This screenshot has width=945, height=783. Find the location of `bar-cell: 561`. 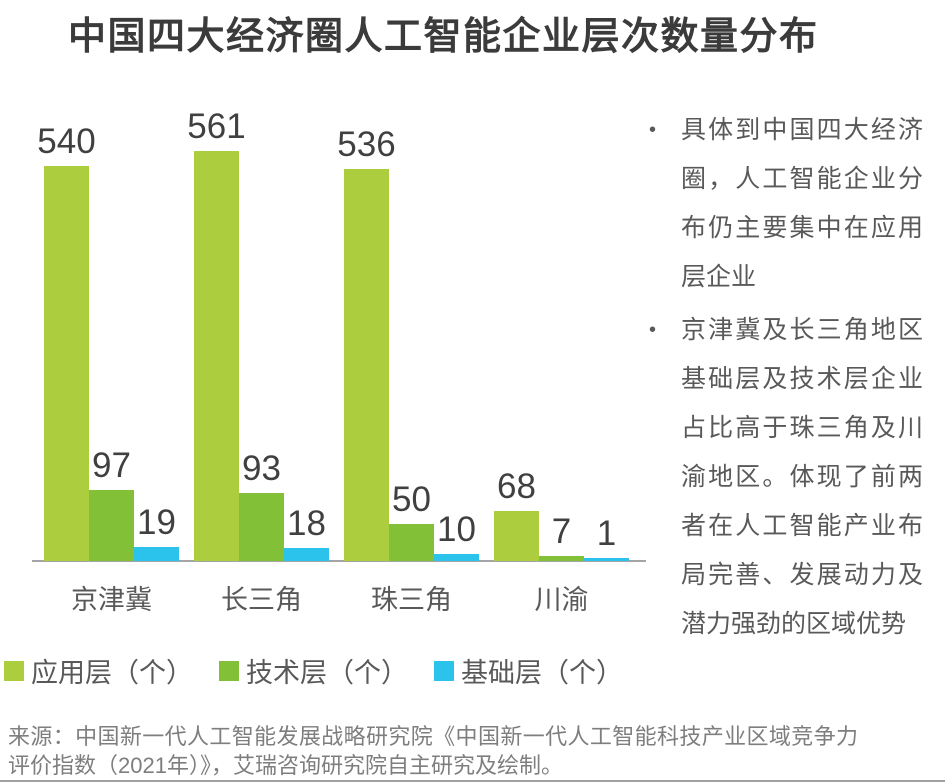

bar-cell: 561 is located at coordinates (216, 335).